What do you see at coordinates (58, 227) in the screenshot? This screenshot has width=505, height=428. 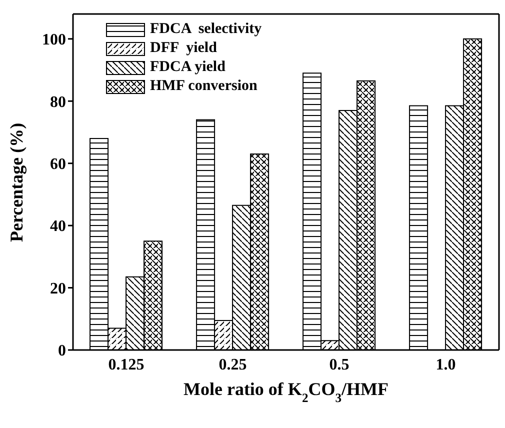 I see `y-tick-label: 40` at bounding box center [58, 227].